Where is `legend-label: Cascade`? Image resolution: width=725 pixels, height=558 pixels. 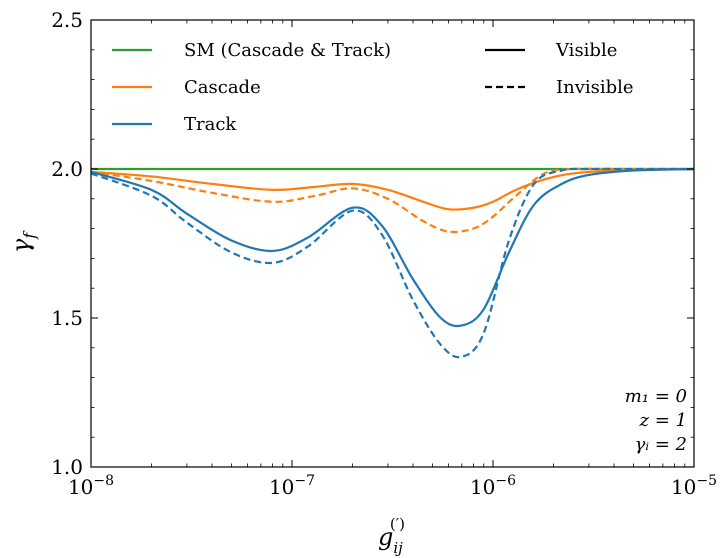 legend-label: Cascade is located at coordinates (222, 87).